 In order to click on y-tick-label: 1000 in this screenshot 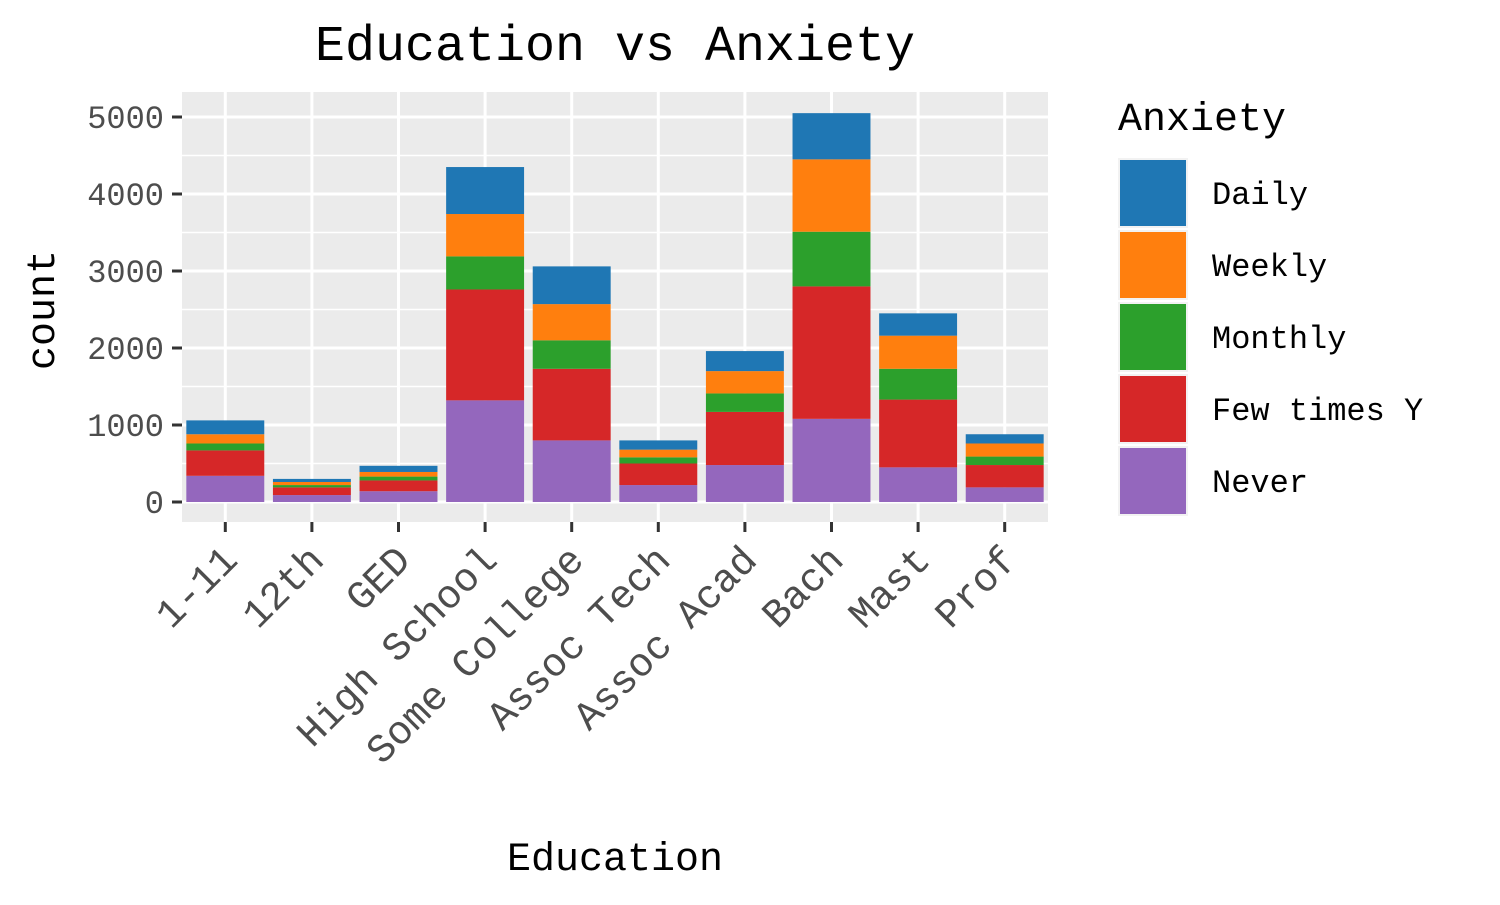, I will do `click(125, 427)`.